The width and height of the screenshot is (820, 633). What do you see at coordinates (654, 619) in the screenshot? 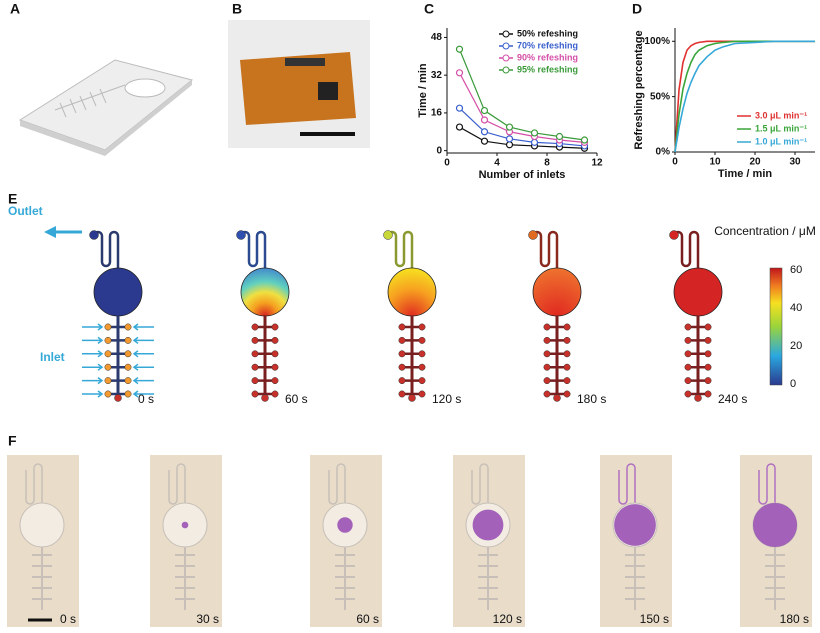
I see `time-label: 150 s` at bounding box center [654, 619].